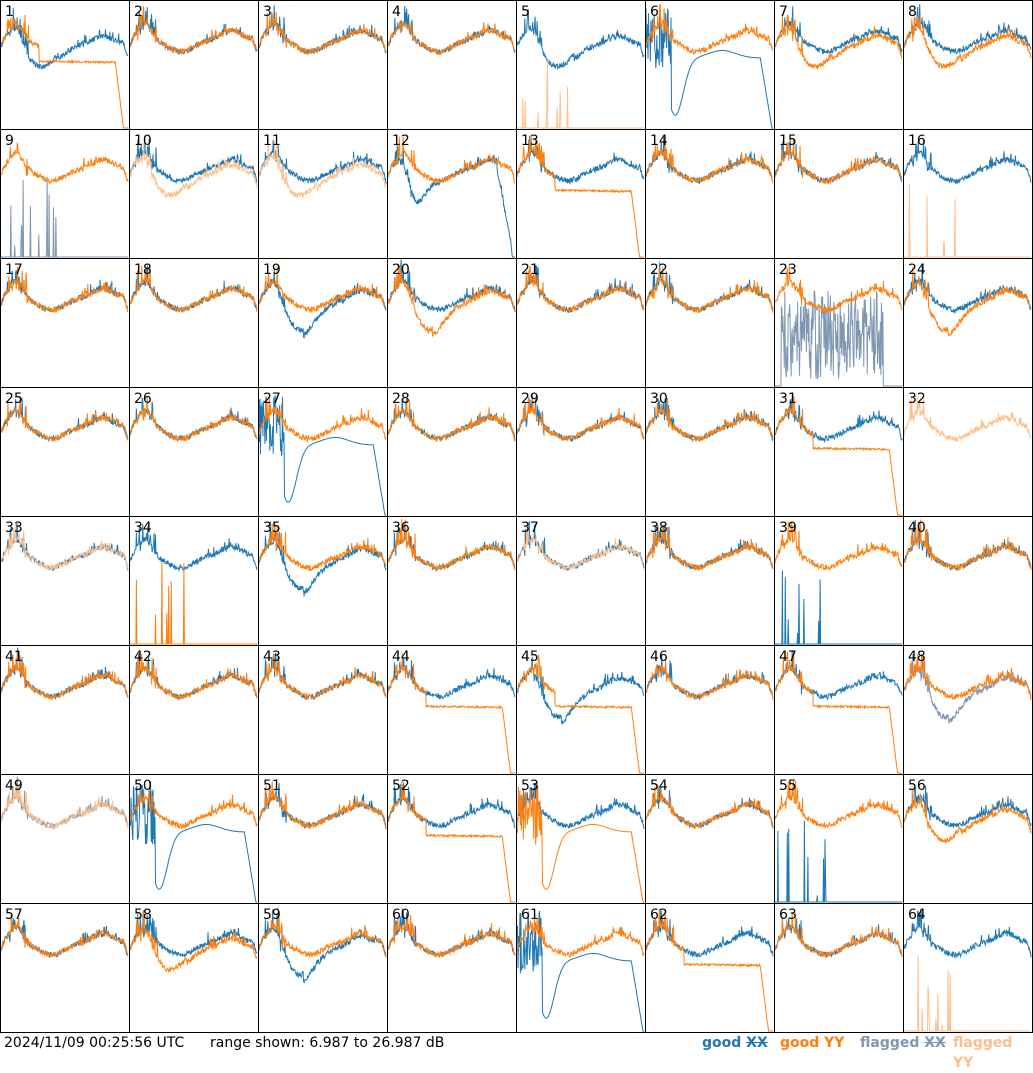 This screenshot has width=1033, height=1073. I want to click on legend-good-yy-pol: YY, so click(834, 1043).